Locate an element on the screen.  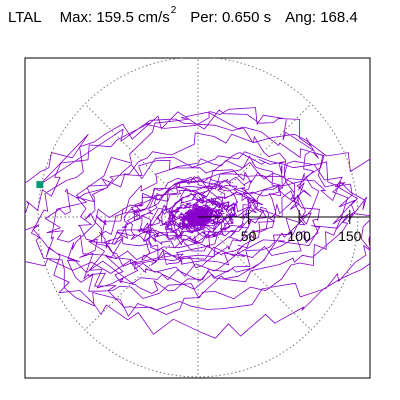
max-label: Max: is located at coordinates (76, 17).